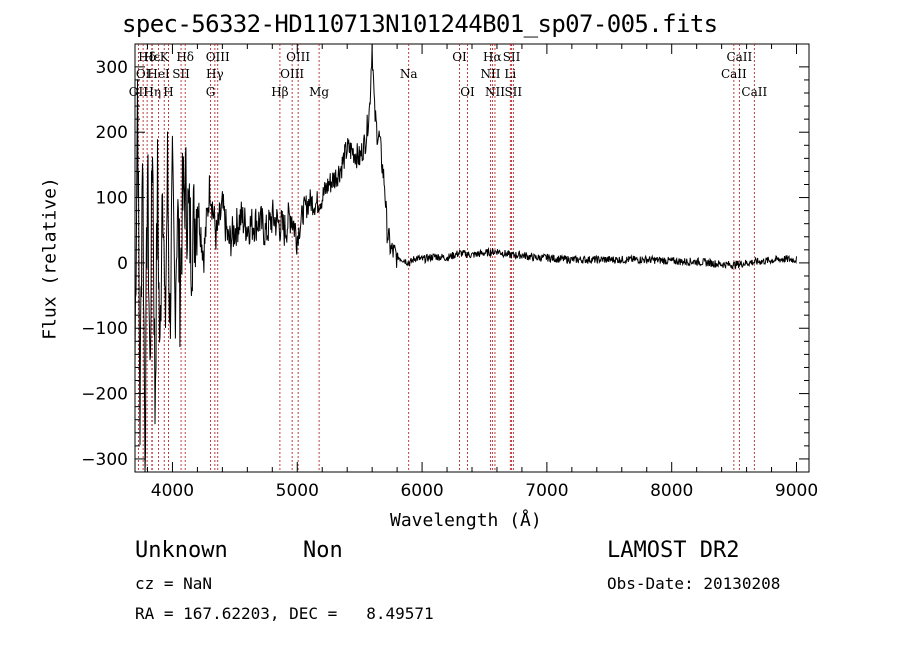 The width and height of the screenshot is (900, 649). What do you see at coordinates (279, 92) in the screenshot?
I see `emission-line-label: Hβ` at bounding box center [279, 92].